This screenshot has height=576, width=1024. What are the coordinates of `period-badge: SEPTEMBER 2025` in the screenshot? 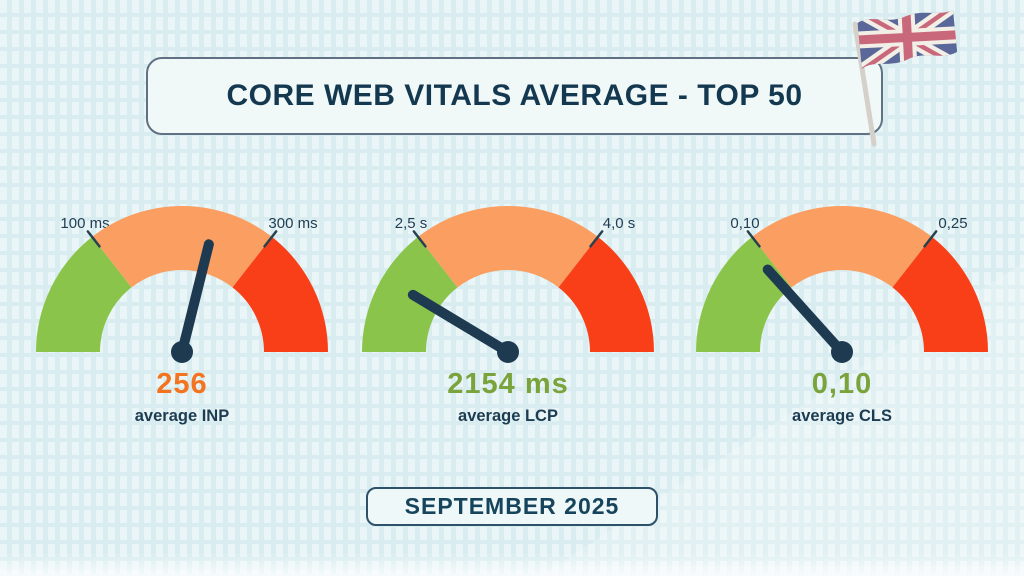 It's located at (512, 506).